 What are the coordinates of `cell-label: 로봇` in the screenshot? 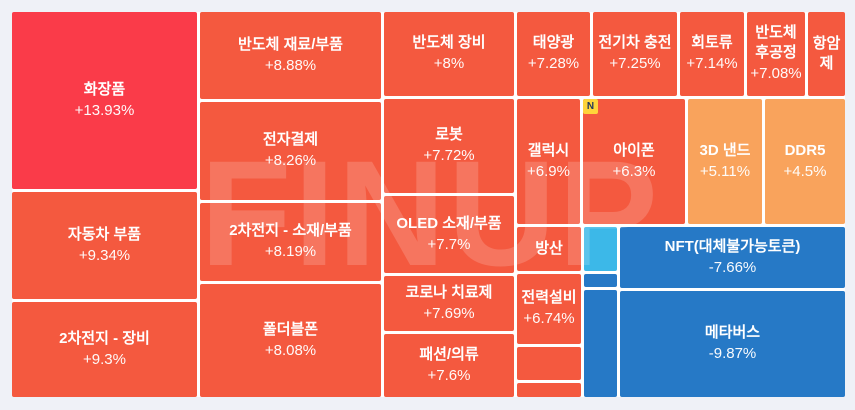 It's located at (449, 134).